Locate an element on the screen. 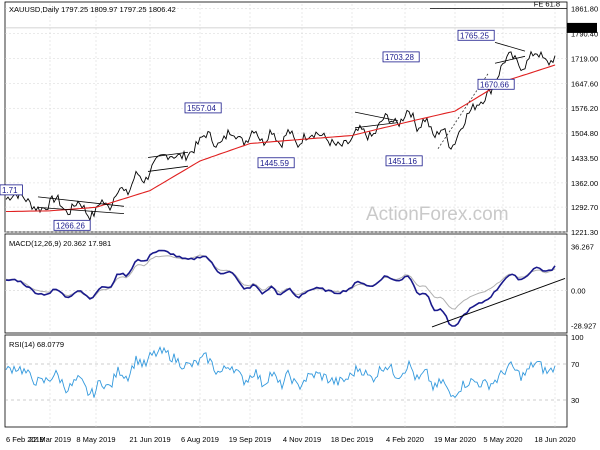 The width and height of the screenshot is (600, 450). rsi-y-tick: 100 is located at coordinates (577, 337).